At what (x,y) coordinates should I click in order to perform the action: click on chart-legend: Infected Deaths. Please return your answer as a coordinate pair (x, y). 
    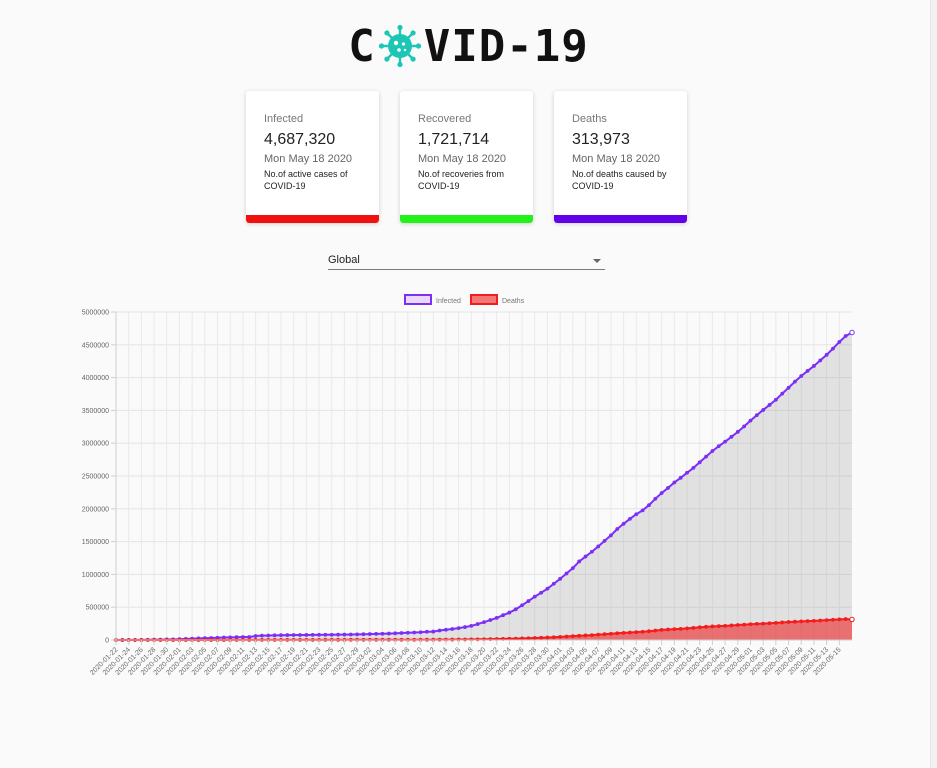
    Looking at the image, I should click on (464, 299).